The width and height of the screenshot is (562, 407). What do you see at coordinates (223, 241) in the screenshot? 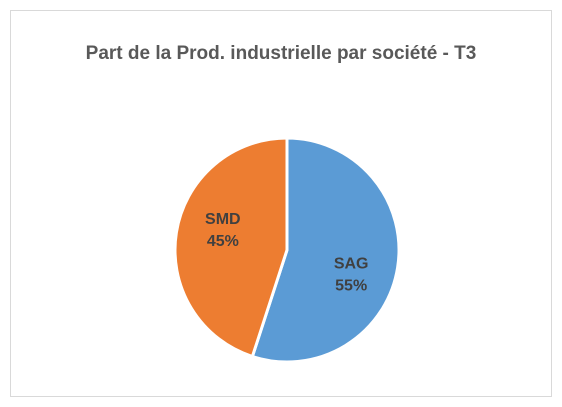
I see `slice-value-label: 45%` at bounding box center [223, 241].